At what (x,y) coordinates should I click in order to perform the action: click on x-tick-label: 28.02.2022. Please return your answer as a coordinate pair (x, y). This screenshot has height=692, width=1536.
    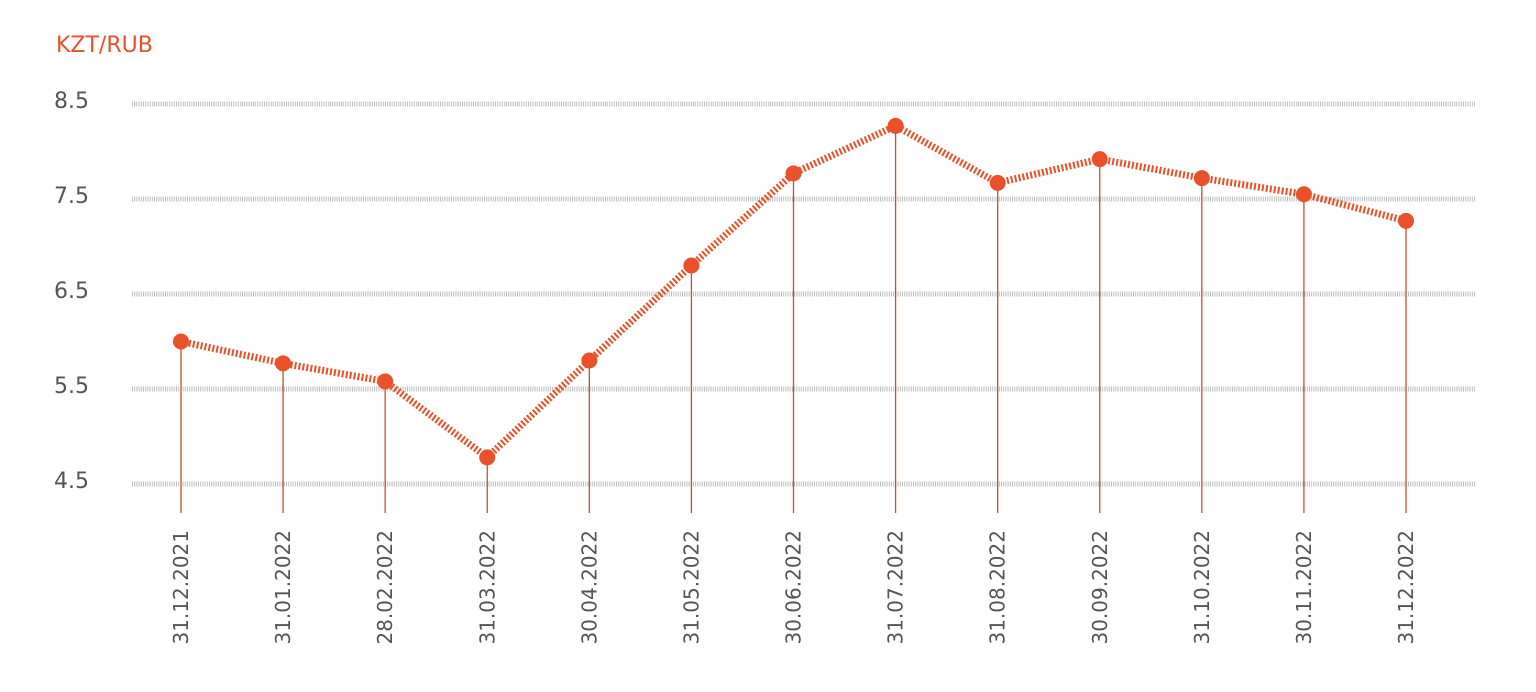
    Looking at the image, I should click on (385, 587).